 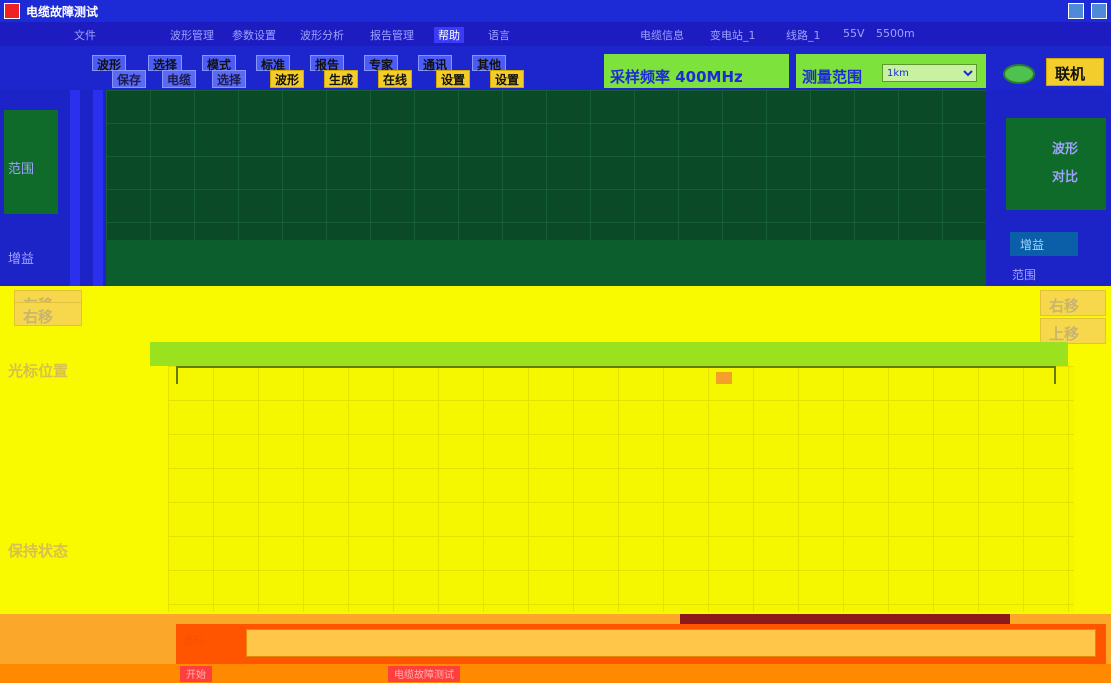 I want to click on menu-waveform-analysis: 波形分析, so click(x=322, y=35).